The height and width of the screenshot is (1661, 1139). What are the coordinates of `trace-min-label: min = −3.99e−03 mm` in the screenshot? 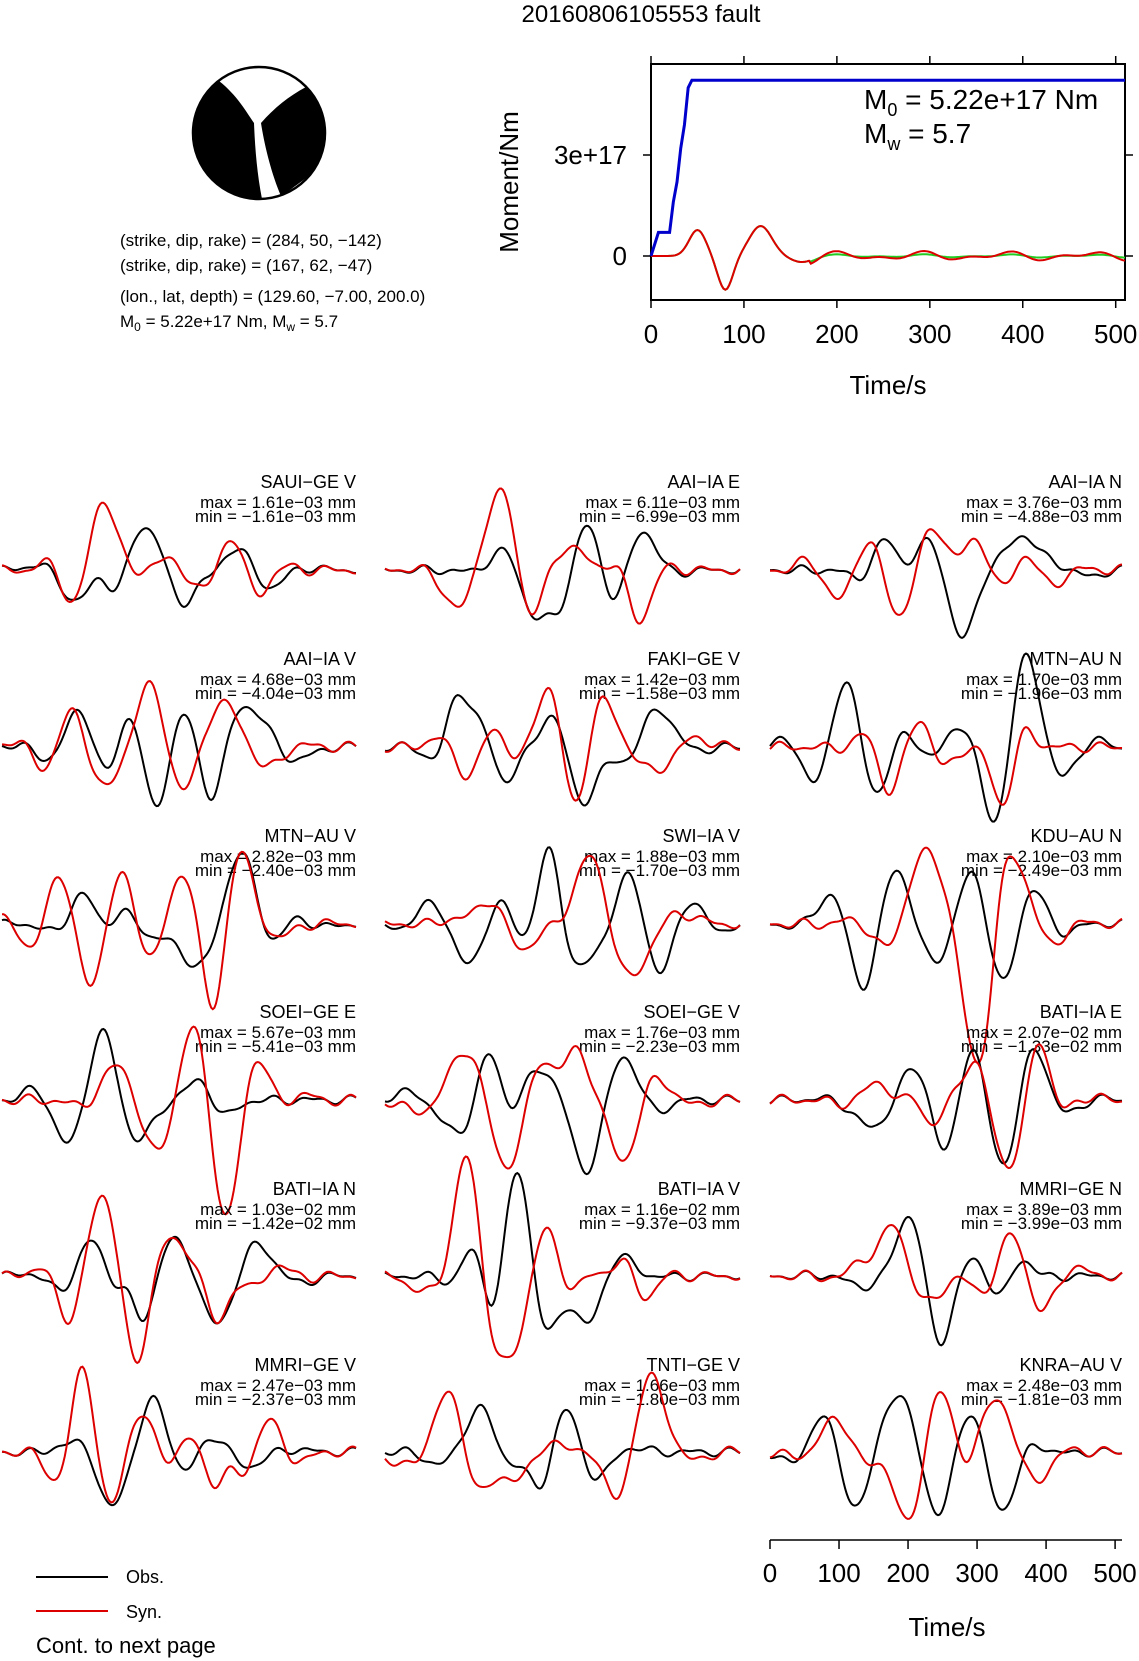 It's located at (1041, 1223).